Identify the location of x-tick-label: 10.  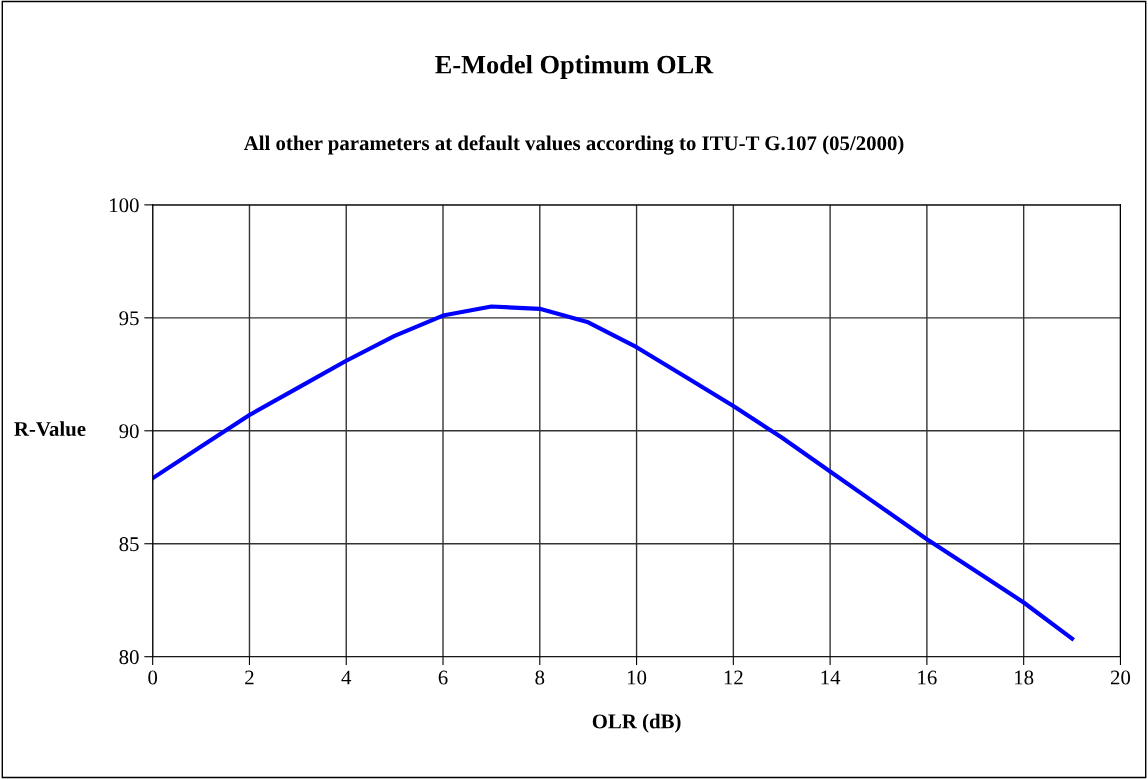
(637, 677).